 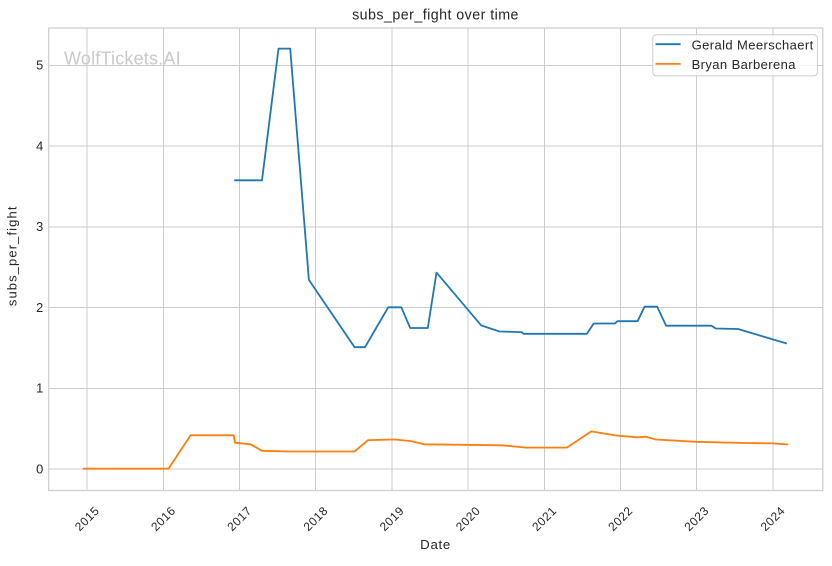 What do you see at coordinates (753, 45) in the screenshot?
I see `svg-text: Gerald Meerschaert` at bounding box center [753, 45].